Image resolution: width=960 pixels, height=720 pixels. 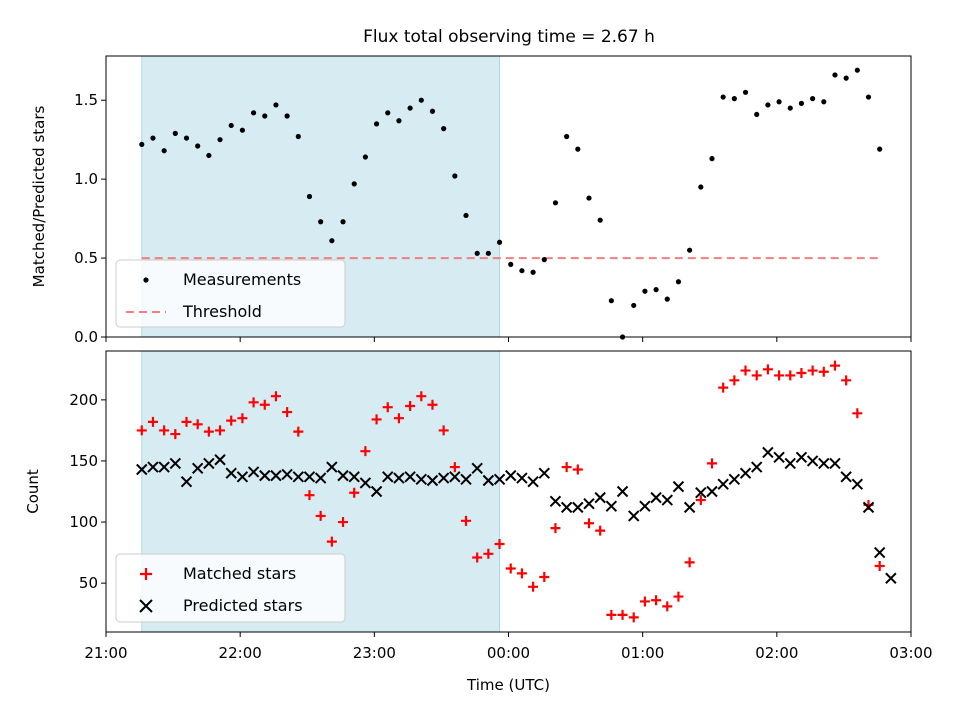 I want to click on y-tick-label: 100, so click(x=83, y=522).